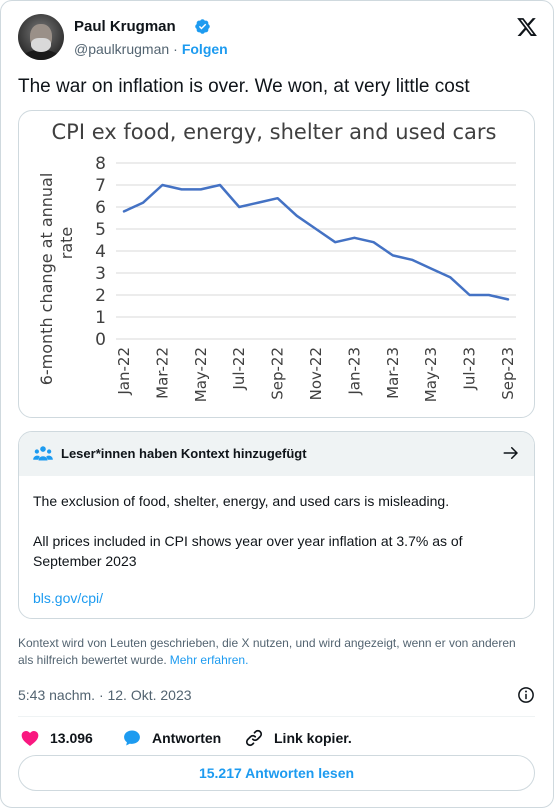 This screenshot has height=808, width=554. Describe the element at coordinates (71, 738) in the screenshot. I see `like-count: 13.096` at that location.